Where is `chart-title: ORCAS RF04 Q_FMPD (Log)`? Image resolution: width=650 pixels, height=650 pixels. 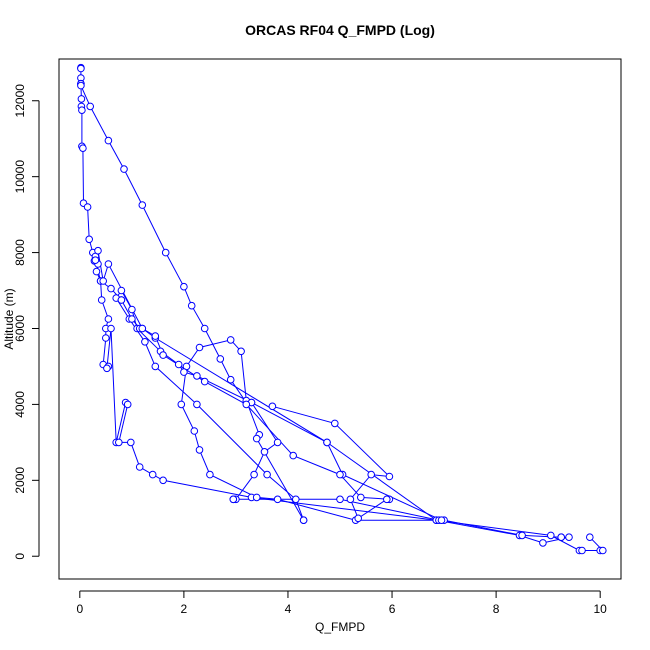
chart-title: ORCAS RF04 Q_FMPD (Log) is located at coordinates (340, 30).